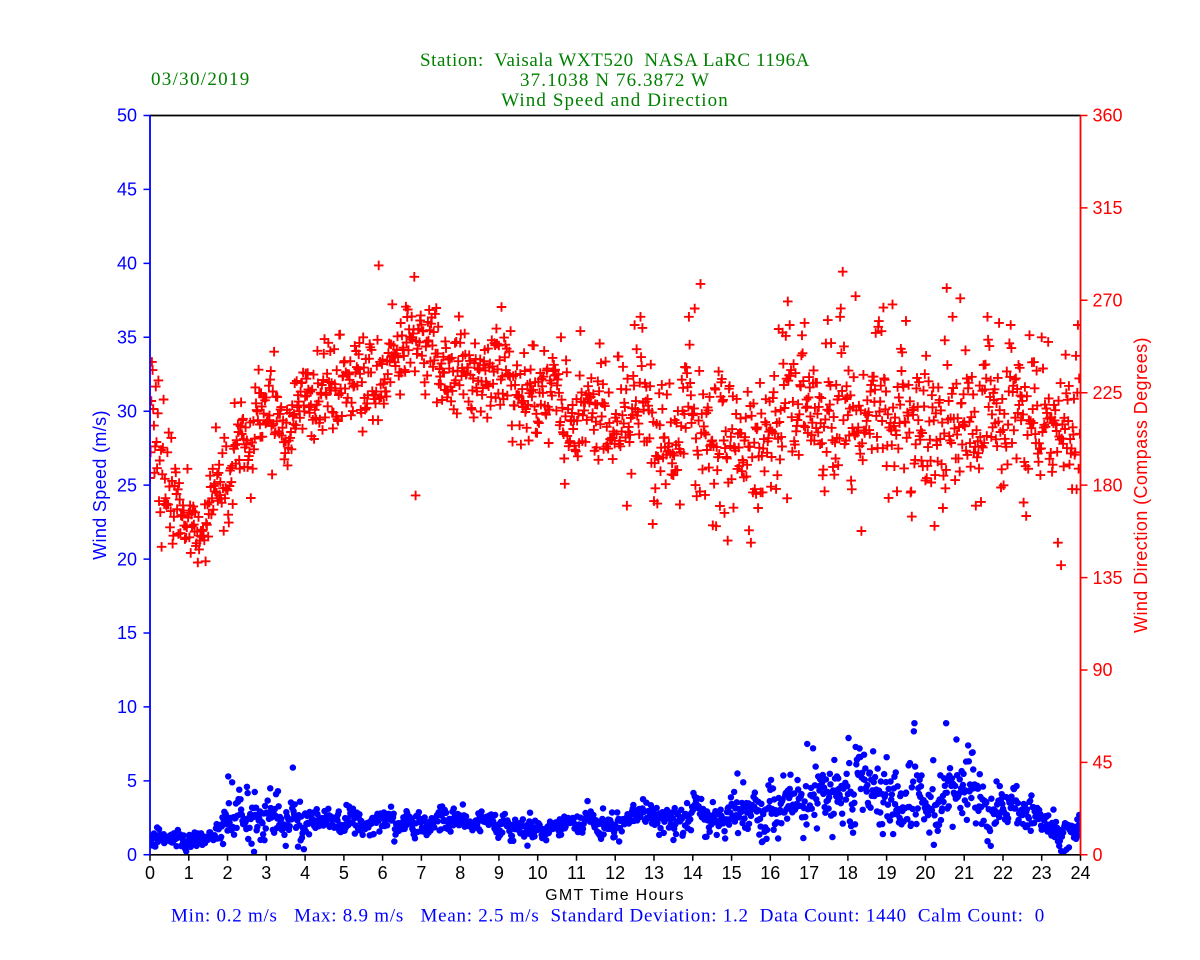  Describe the element at coordinates (576, 873) in the screenshot. I see `svg-text: 11` at that location.